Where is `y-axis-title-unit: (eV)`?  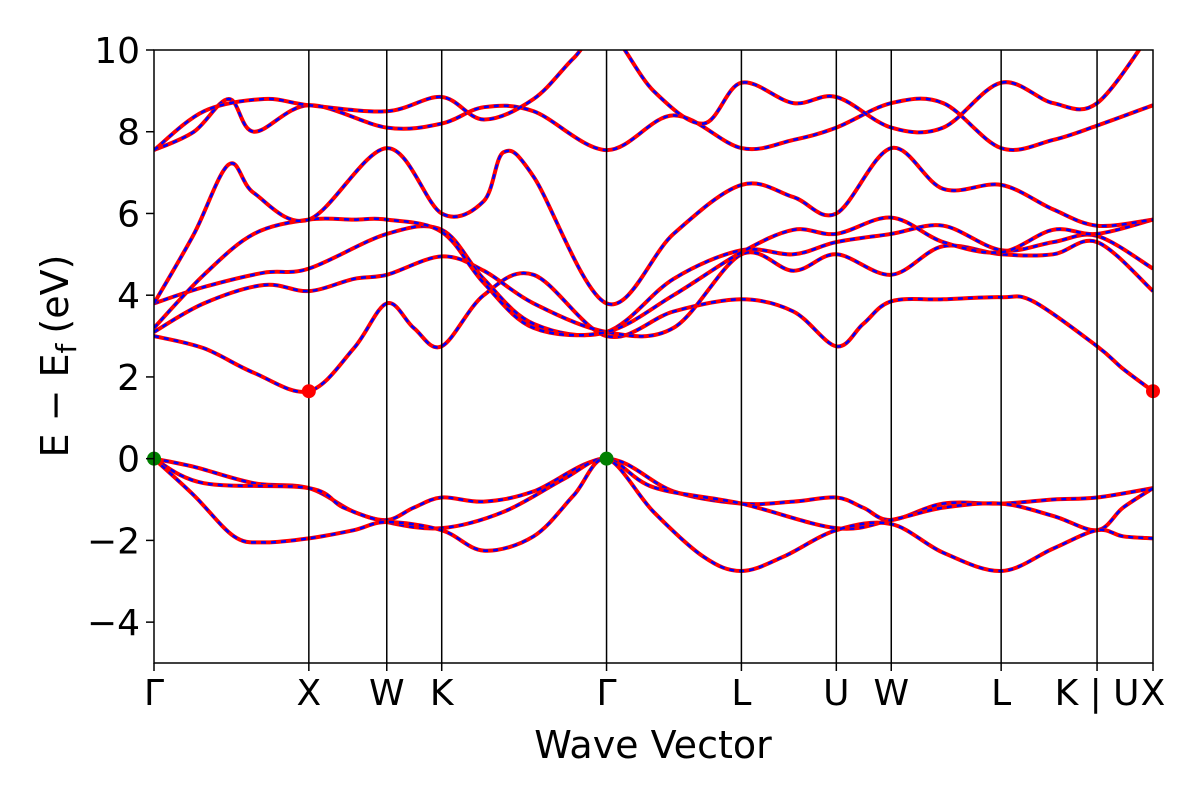
y-axis-title-unit: (eV) is located at coordinates (55, 294).